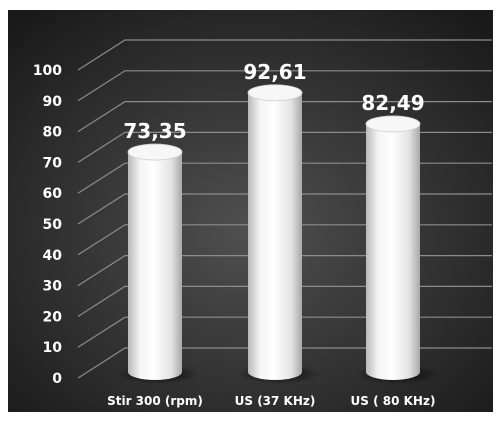  I want to click on data-label: 92,61, so click(274, 72).